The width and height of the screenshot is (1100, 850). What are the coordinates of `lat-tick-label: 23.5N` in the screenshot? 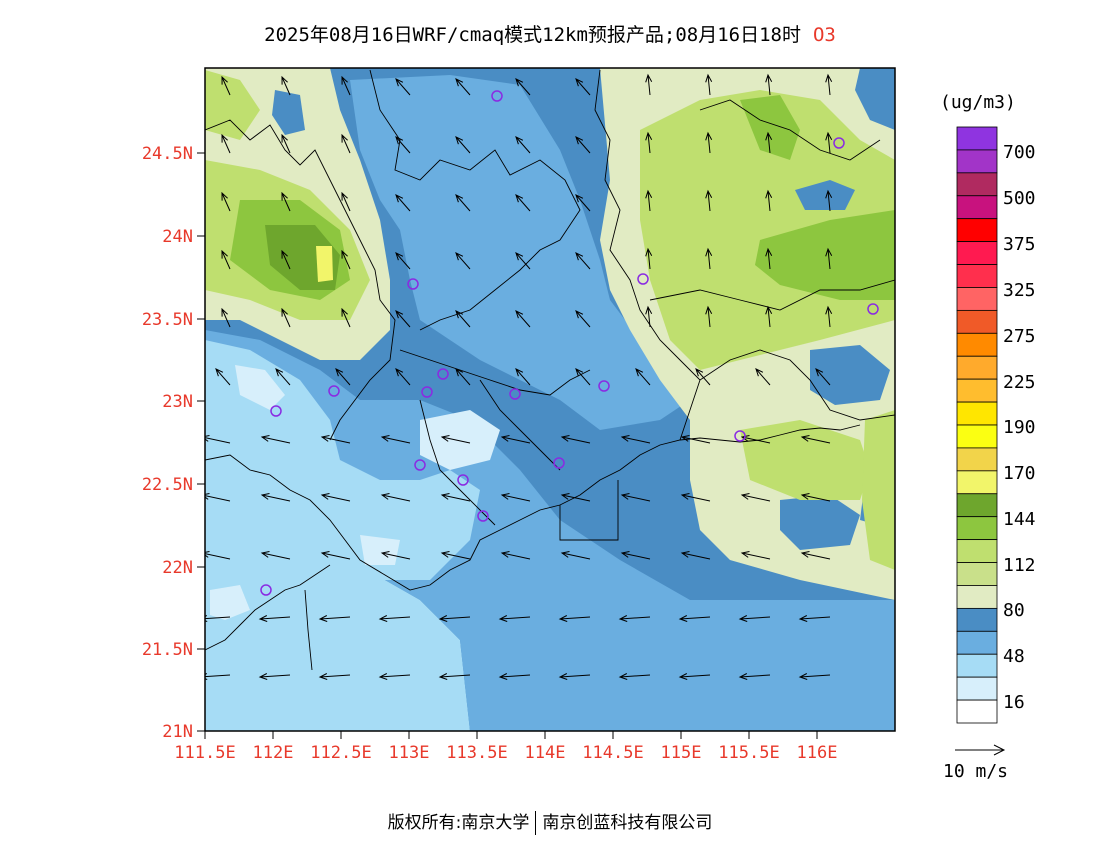 It's located at (167, 320).